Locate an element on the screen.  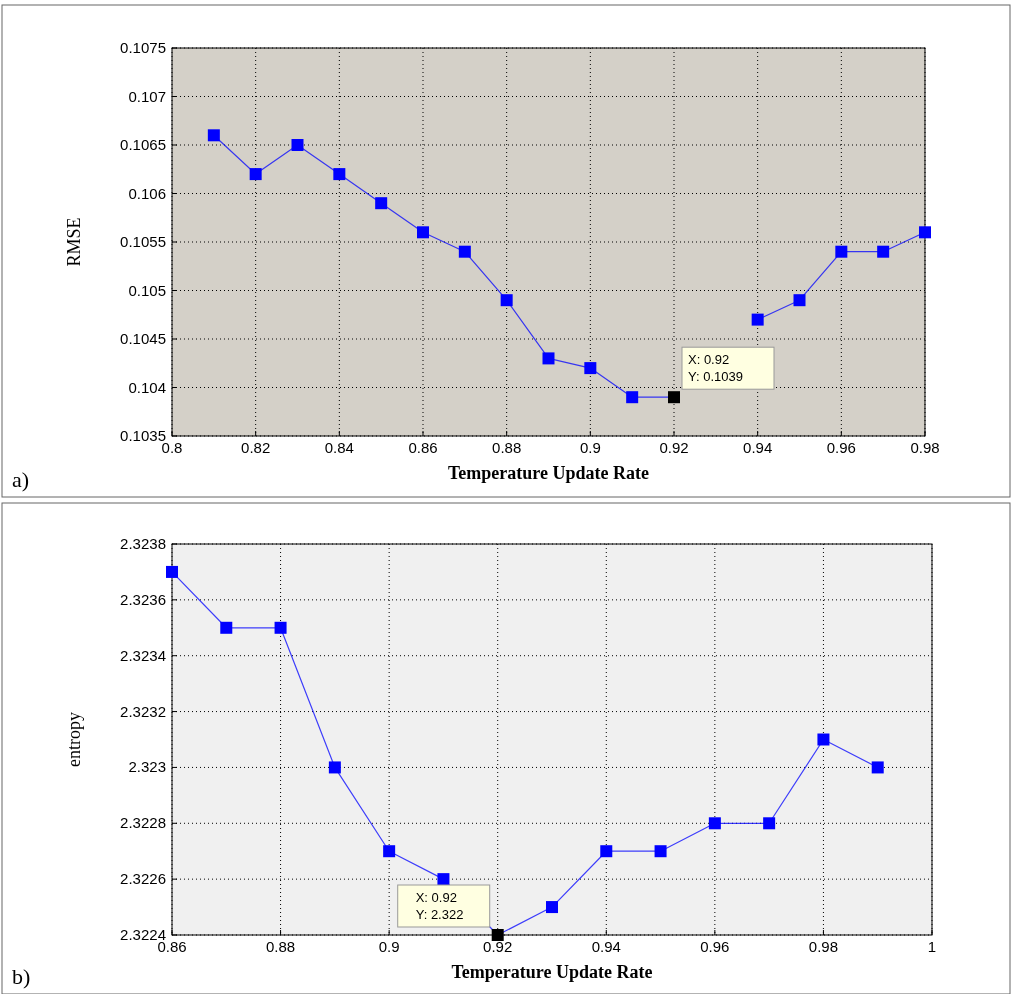
y-axis-title: entropy is located at coordinates (74, 739).